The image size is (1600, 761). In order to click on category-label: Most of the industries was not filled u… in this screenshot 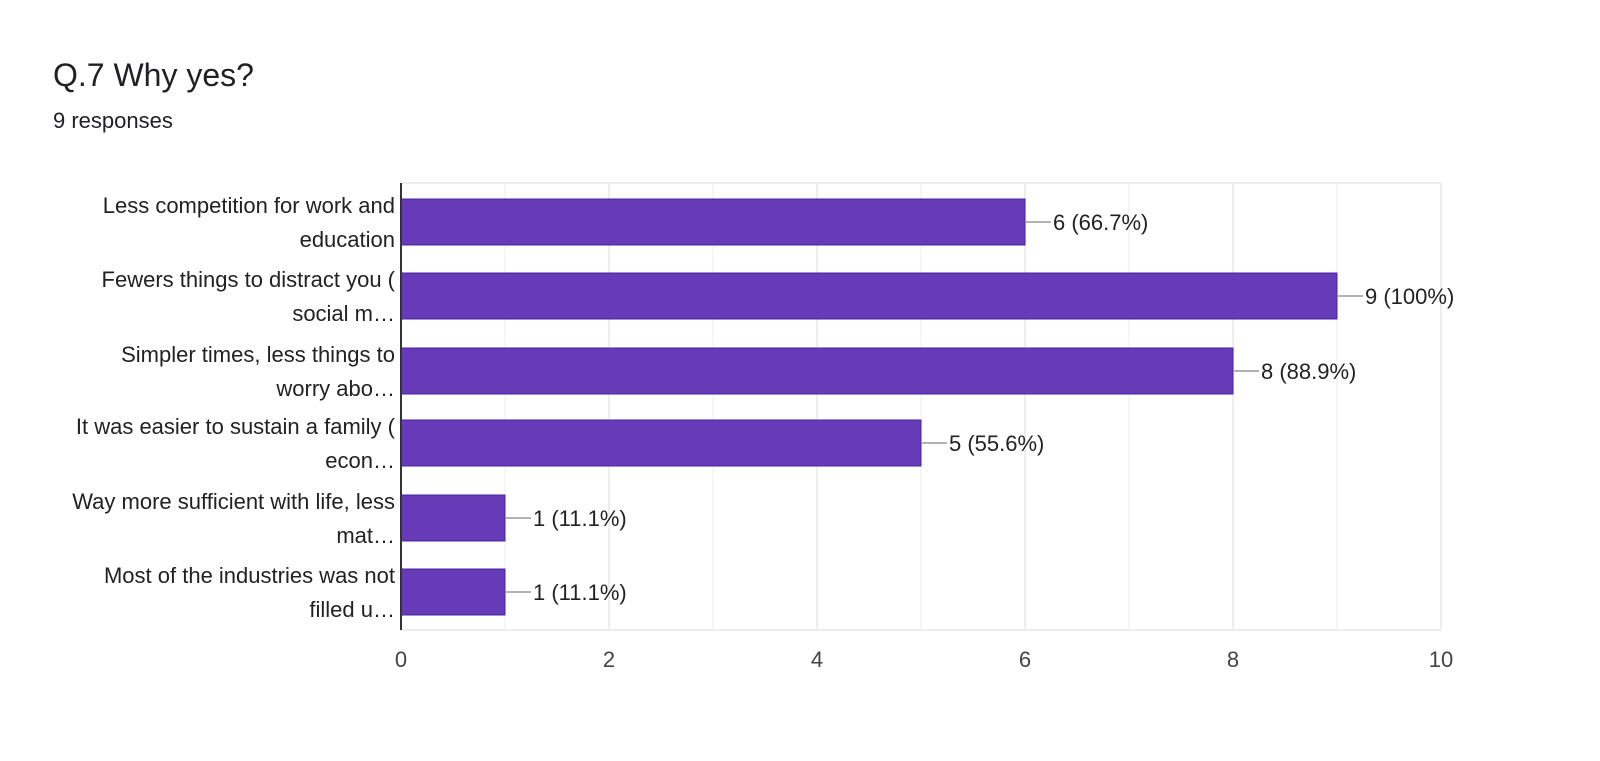, I will do `click(249, 592)`.